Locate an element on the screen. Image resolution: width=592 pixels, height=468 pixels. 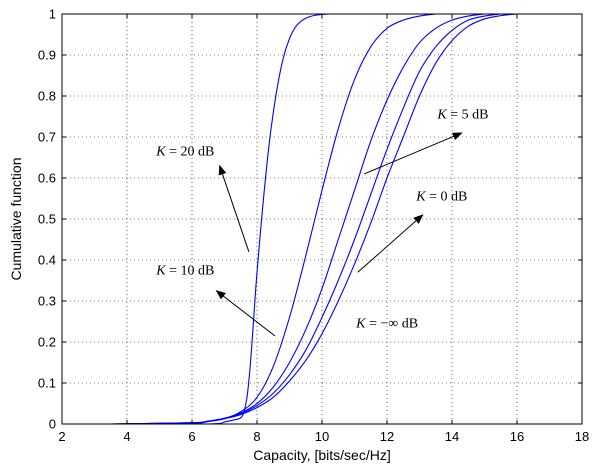
x-tick-label: 4 is located at coordinates (126, 436).